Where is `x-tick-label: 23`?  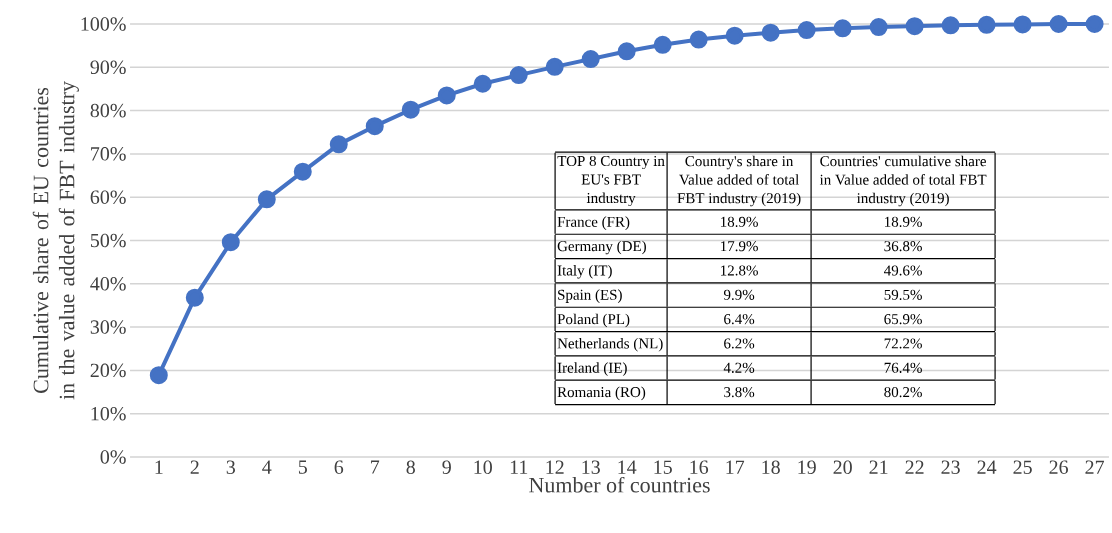
x-tick-label: 23 is located at coordinates (950, 467).